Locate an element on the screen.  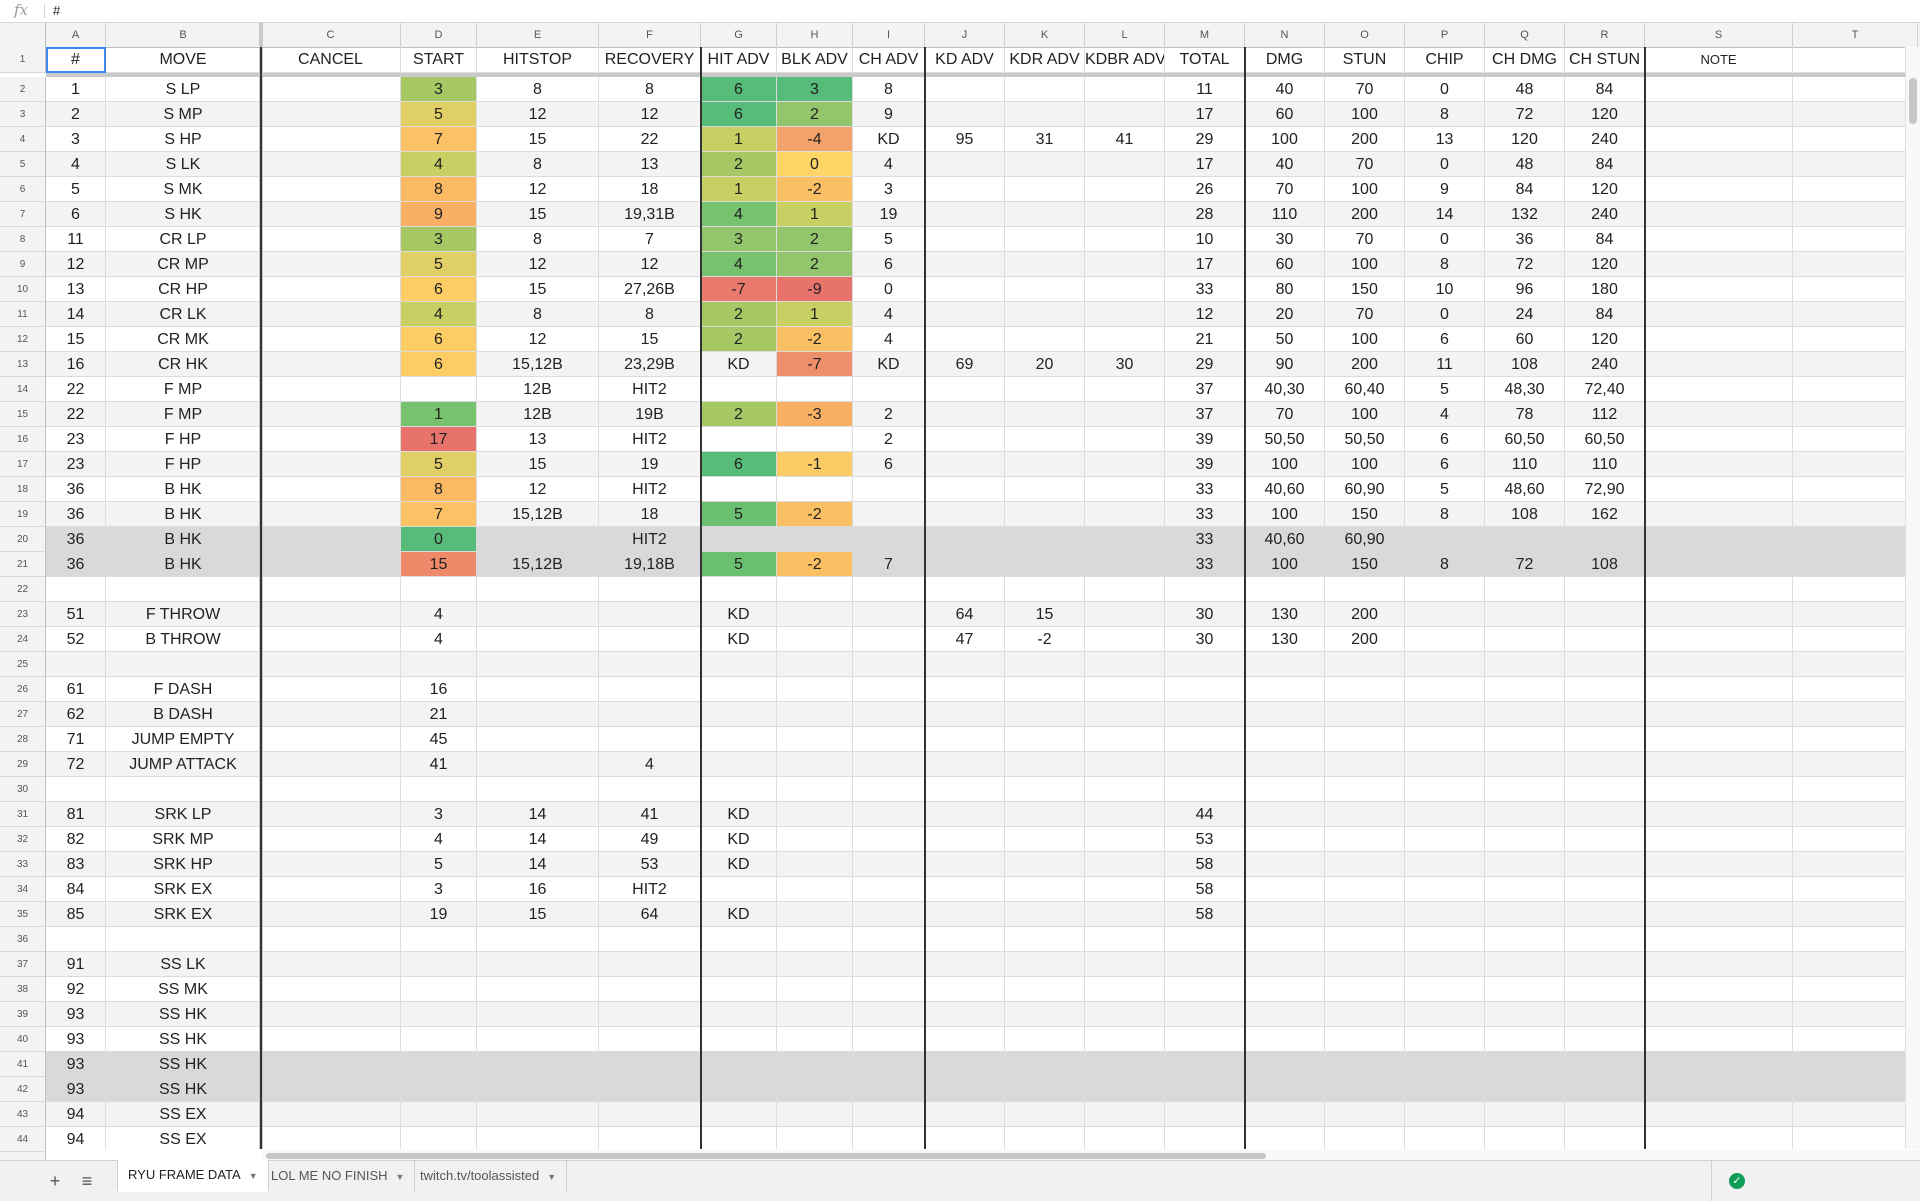
cell-i: KD is located at coordinates (889, 139).